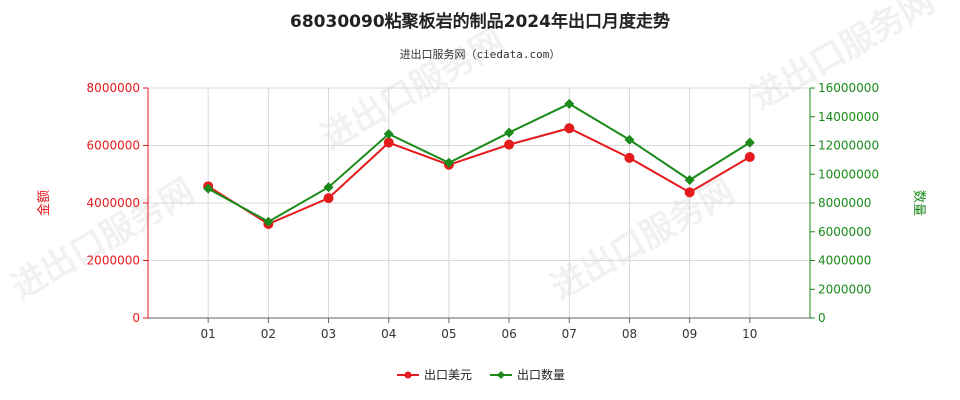 Image resolution: width=960 pixels, height=400 pixels. What do you see at coordinates (448, 334) in the screenshot?
I see `x-tick-label: 05` at bounding box center [448, 334].